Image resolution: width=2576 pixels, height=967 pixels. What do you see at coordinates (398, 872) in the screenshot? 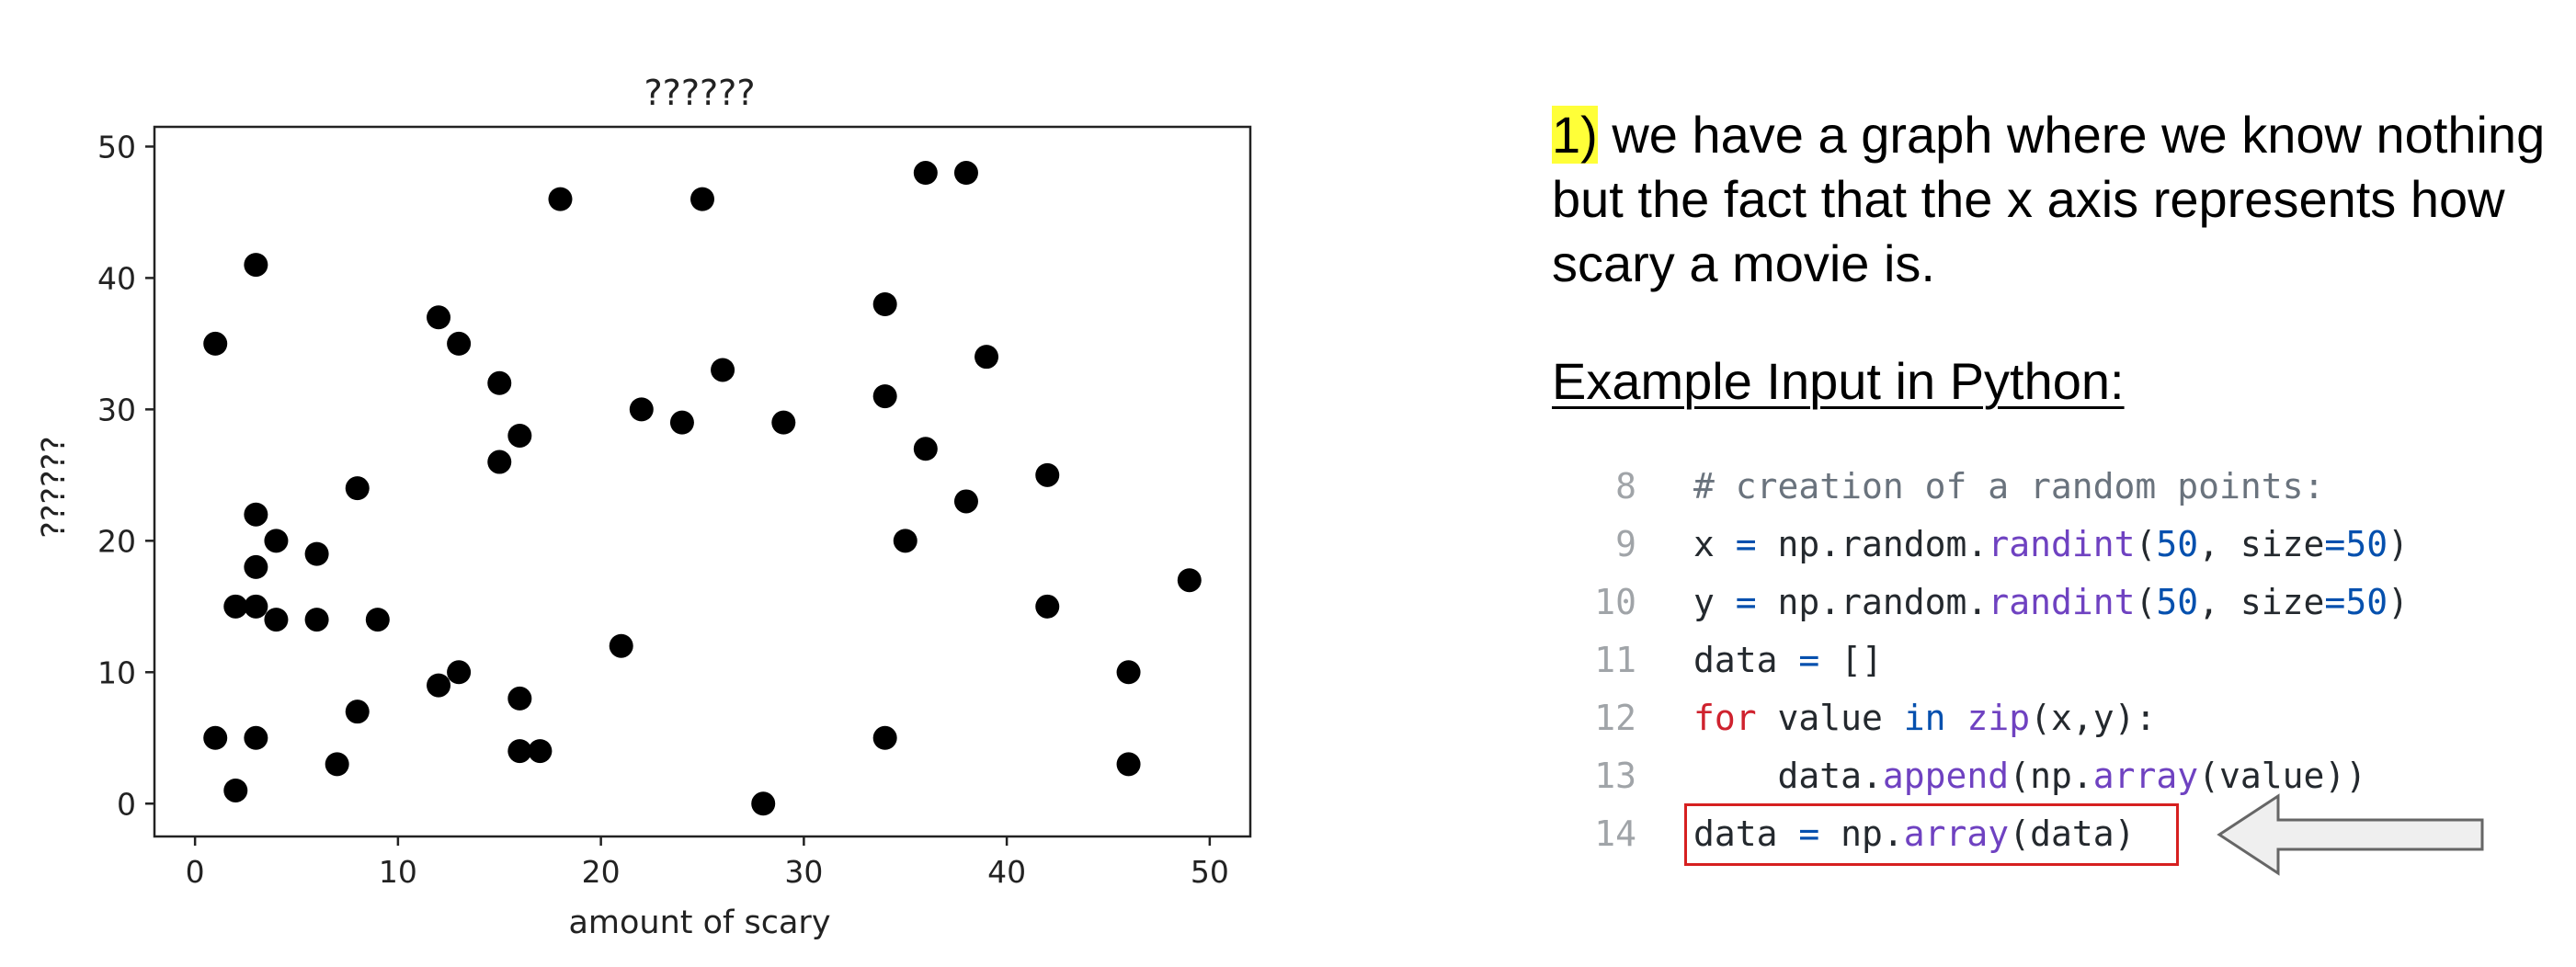
I see `x-tick-label: 10` at bounding box center [398, 872].